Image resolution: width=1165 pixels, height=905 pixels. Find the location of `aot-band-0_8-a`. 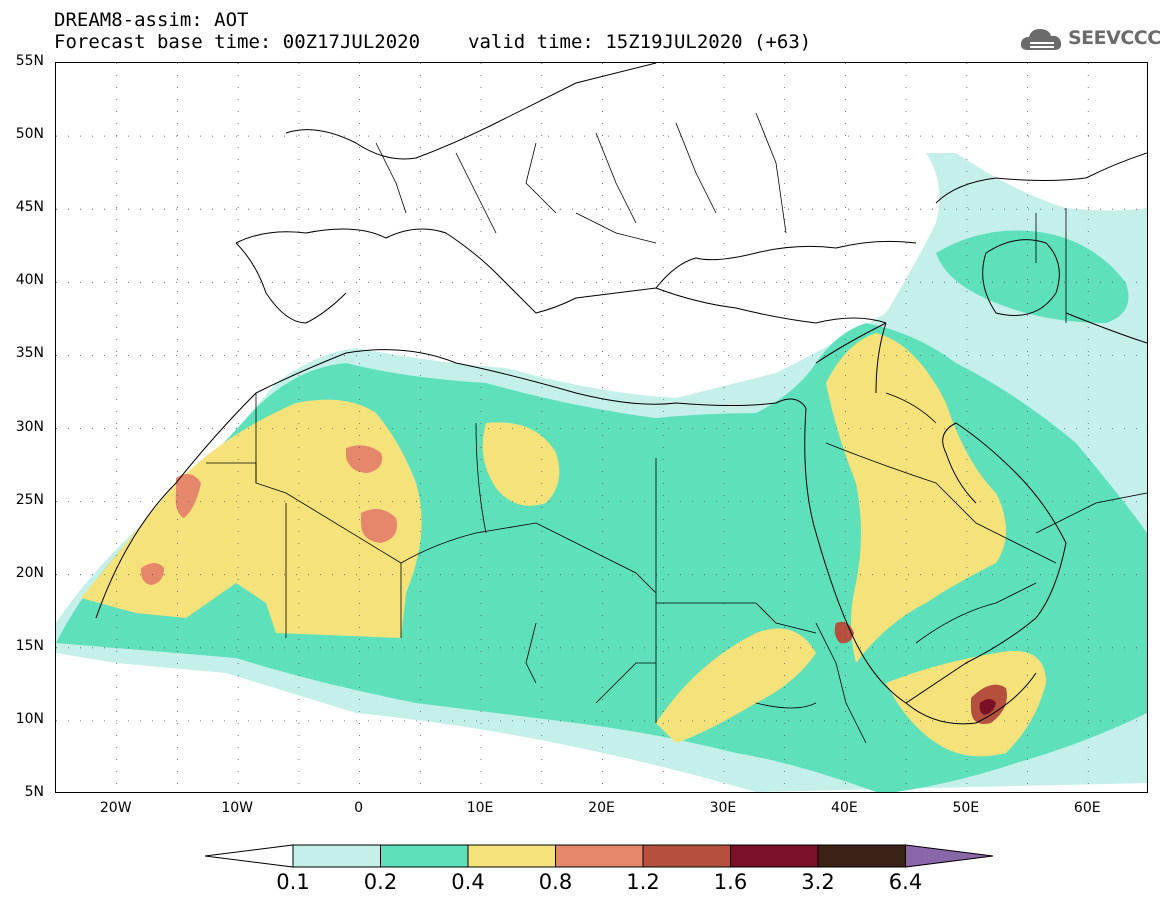

aot-band-0_8-a is located at coordinates (364, 459).